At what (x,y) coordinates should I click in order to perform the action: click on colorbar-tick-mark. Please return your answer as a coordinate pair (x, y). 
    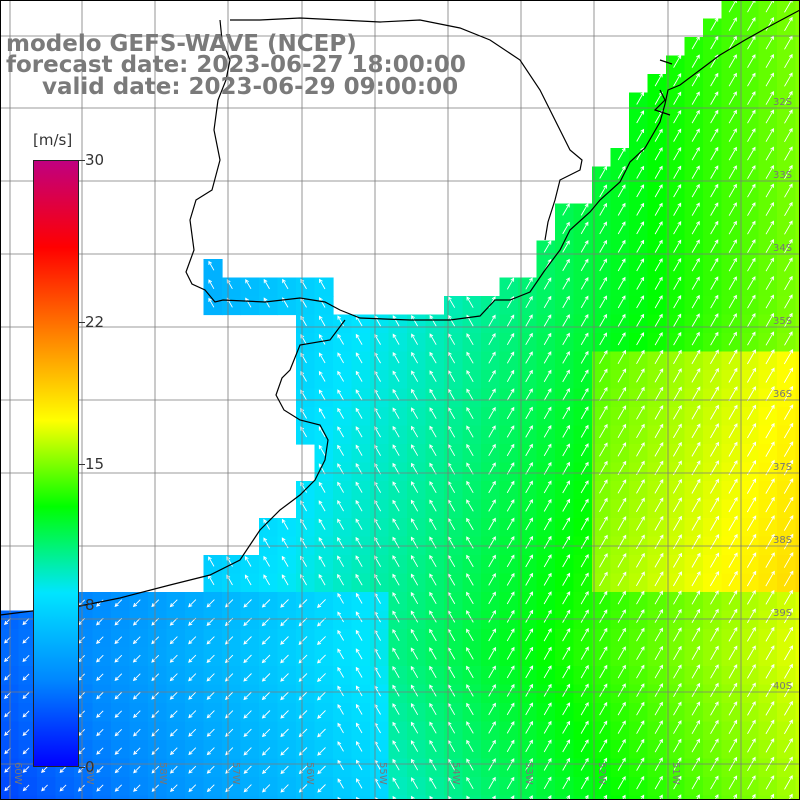
    Looking at the image, I should click on (82, 160).